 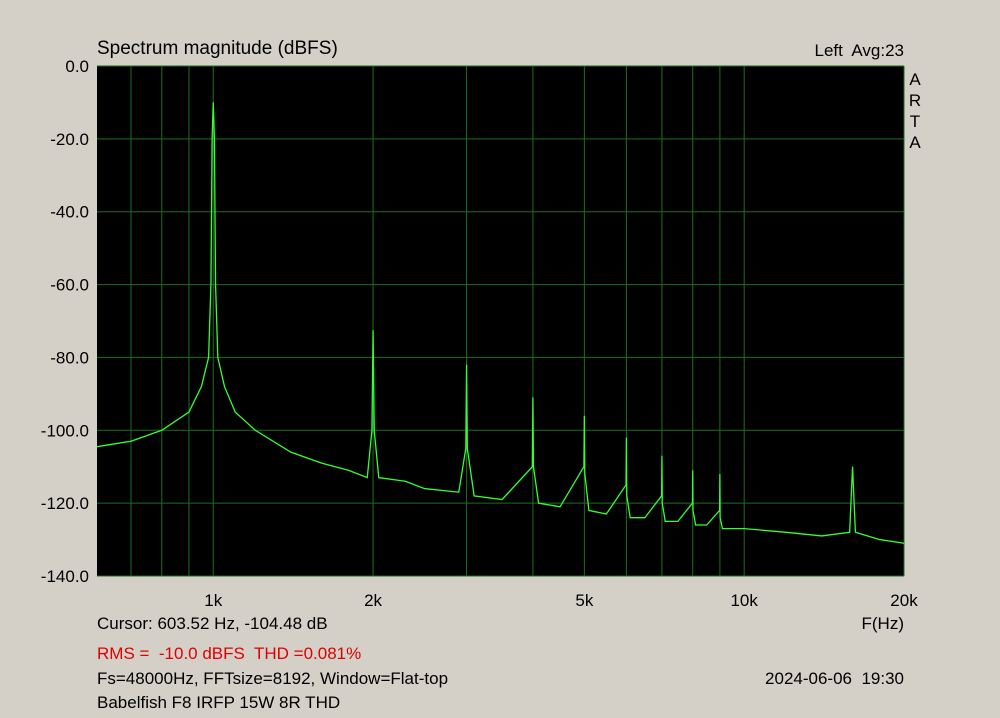 I want to click on y-tick-label: -100.0, so click(x=65, y=430).